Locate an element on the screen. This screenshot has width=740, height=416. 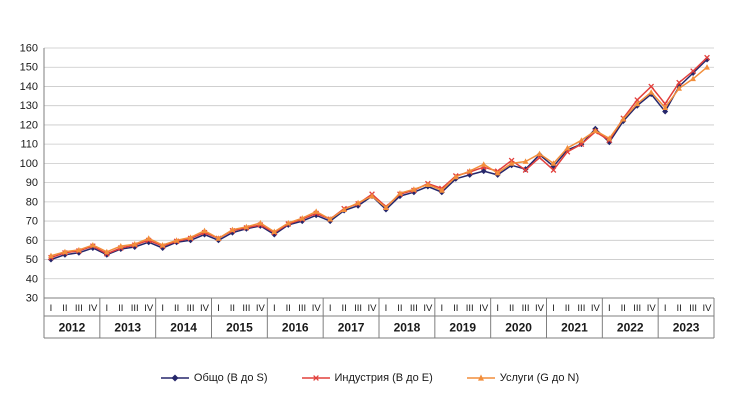
legend-label: Индустрия (B до E) is located at coordinates (383, 378).